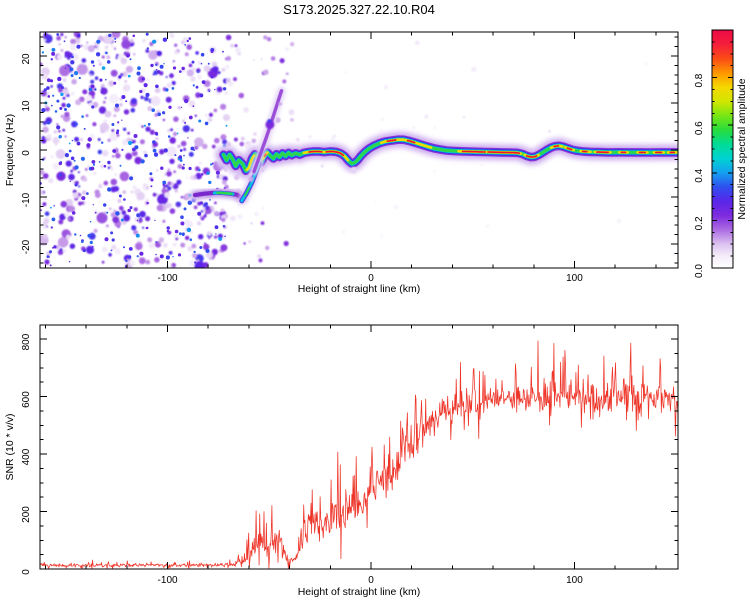 The height and width of the screenshot is (600, 750). What do you see at coordinates (26, 514) in the screenshot?
I see `tick-label: 200` at bounding box center [26, 514].